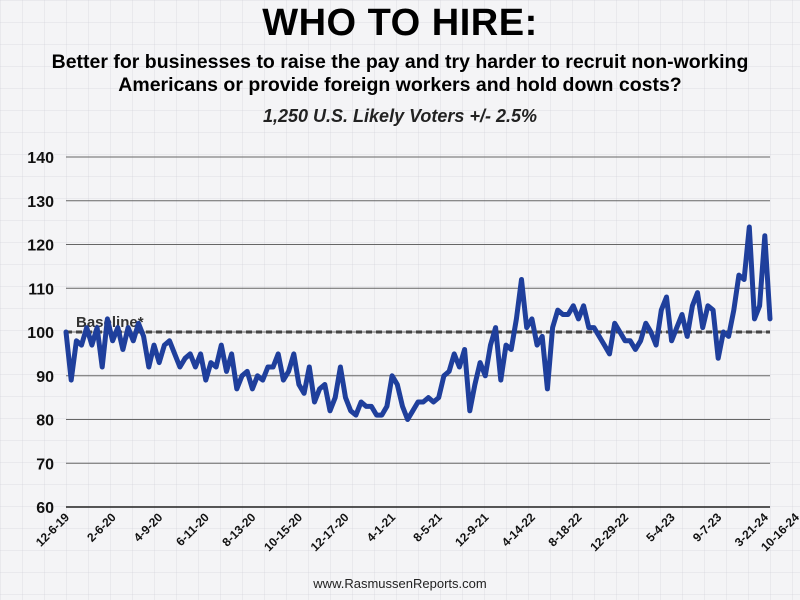 The height and width of the screenshot is (600, 800). I want to click on y-tick-label: 120, so click(40, 246).